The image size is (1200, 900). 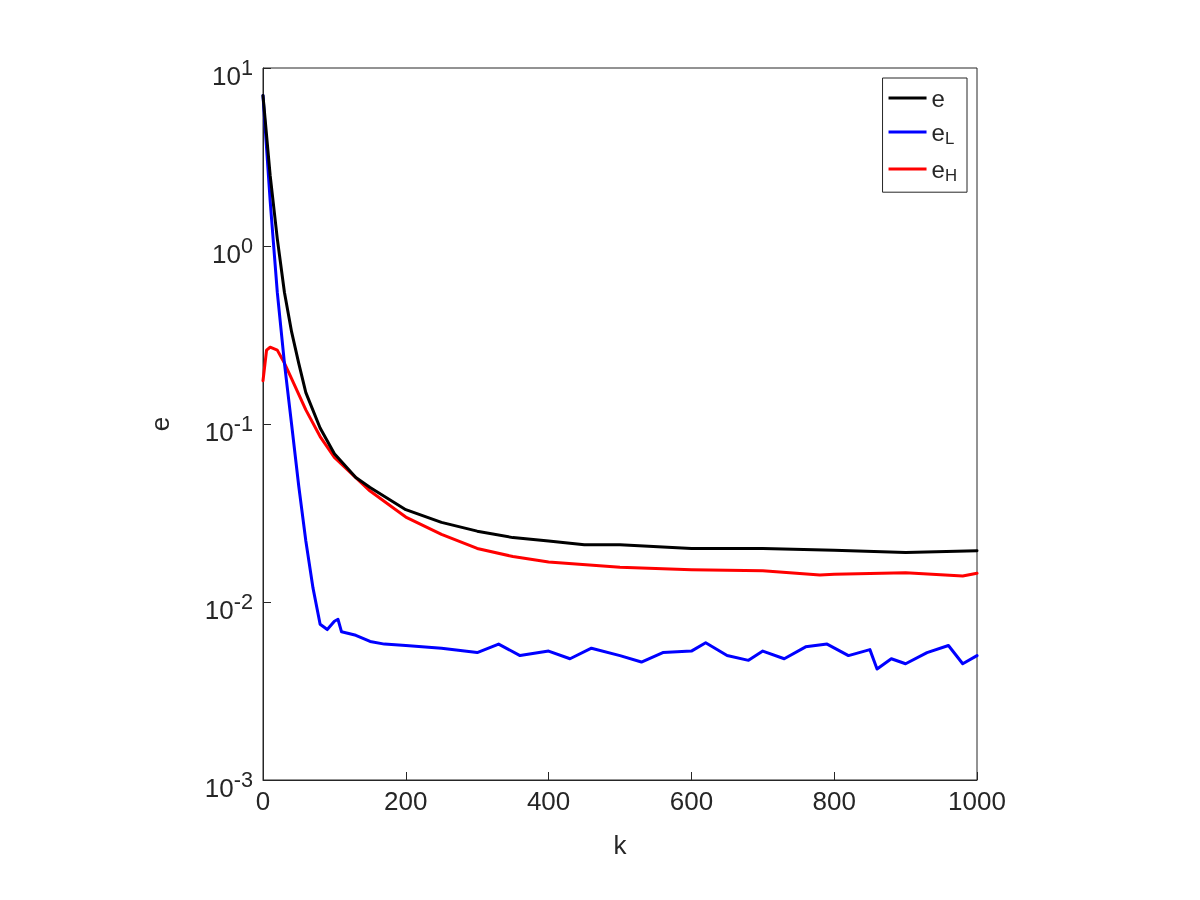 I want to click on x-axis-title: k, so click(x=620, y=845).